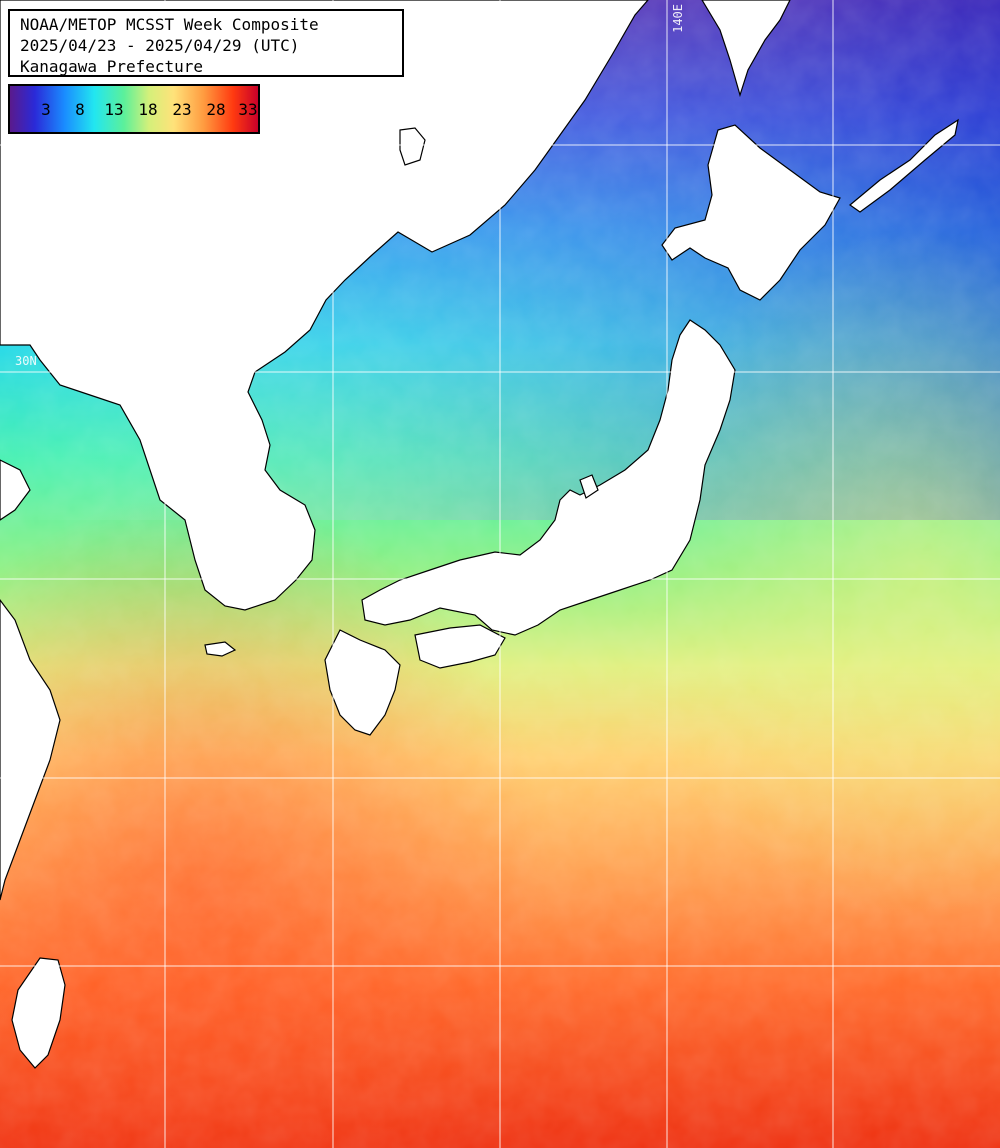  What do you see at coordinates (112, 66) in the screenshot?
I see `region-name: Kanagawa Prefecture` at bounding box center [112, 66].